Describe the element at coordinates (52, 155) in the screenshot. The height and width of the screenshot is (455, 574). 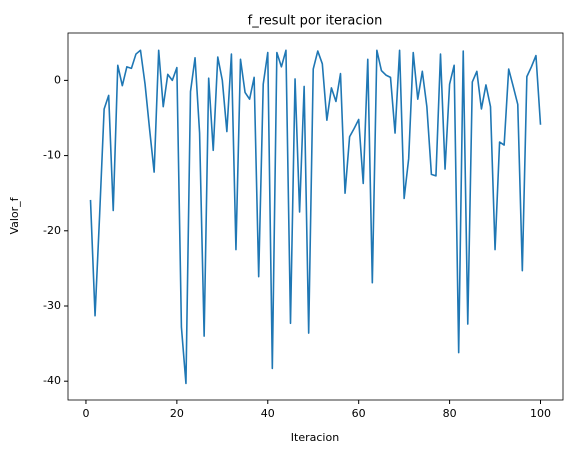
I see `y-tick-label: -10` at that location.